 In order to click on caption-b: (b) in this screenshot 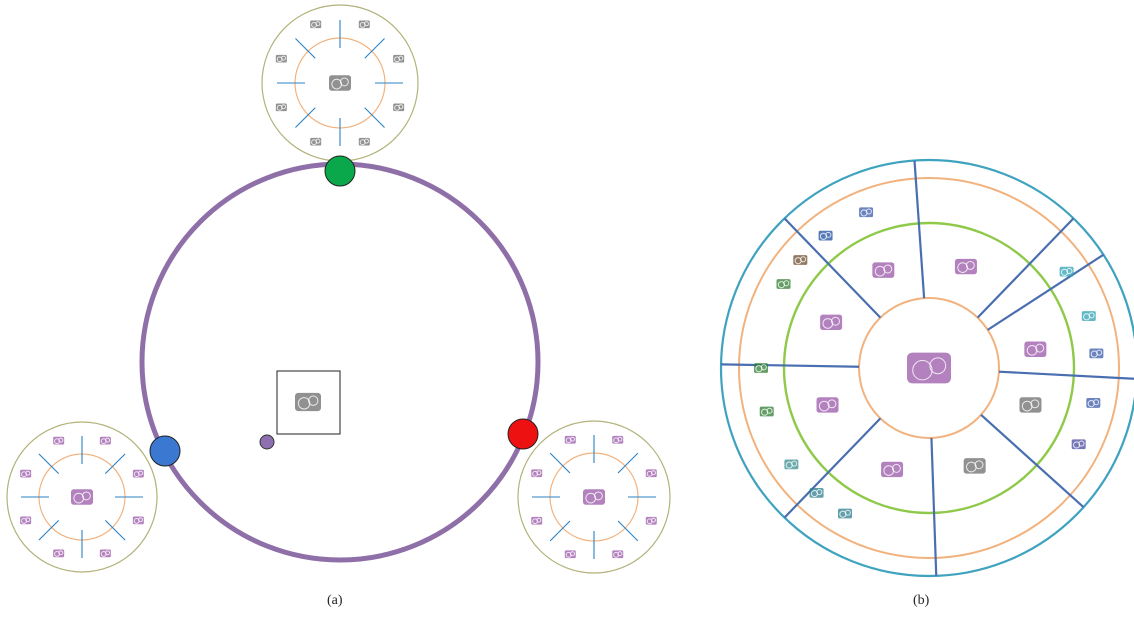, I will do `click(921, 600)`.